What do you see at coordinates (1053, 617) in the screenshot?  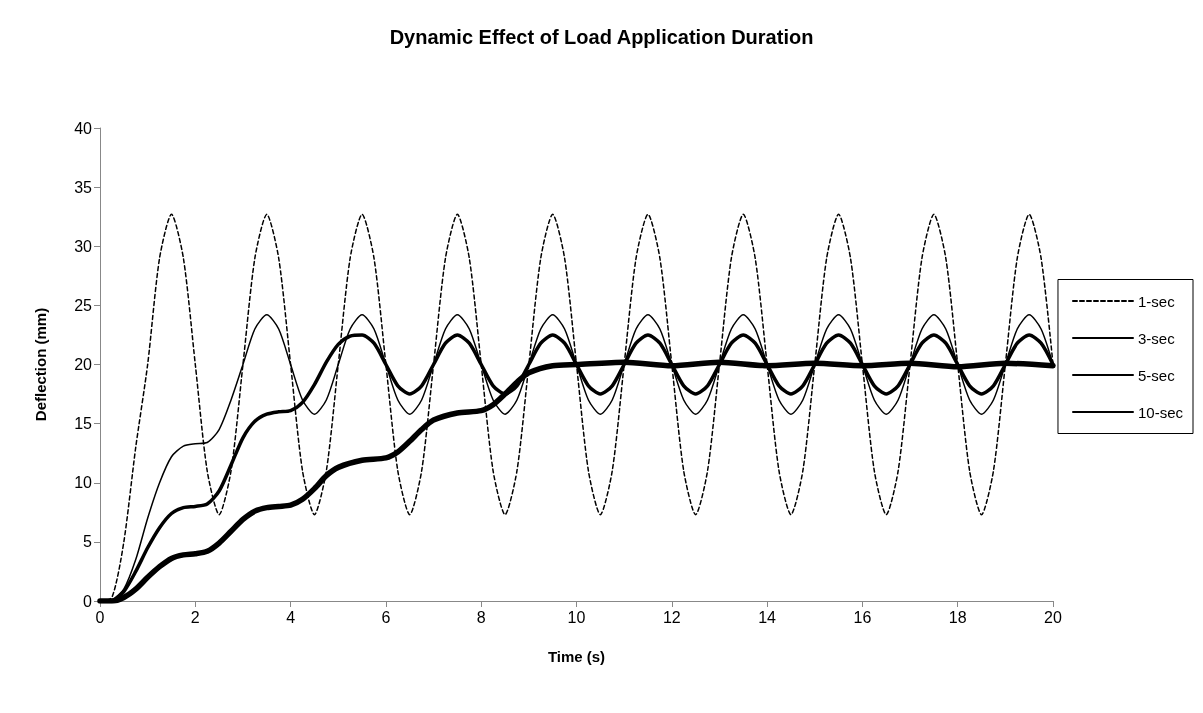 I see `x-tick-label: 20` at bounding box center [1053, 617].